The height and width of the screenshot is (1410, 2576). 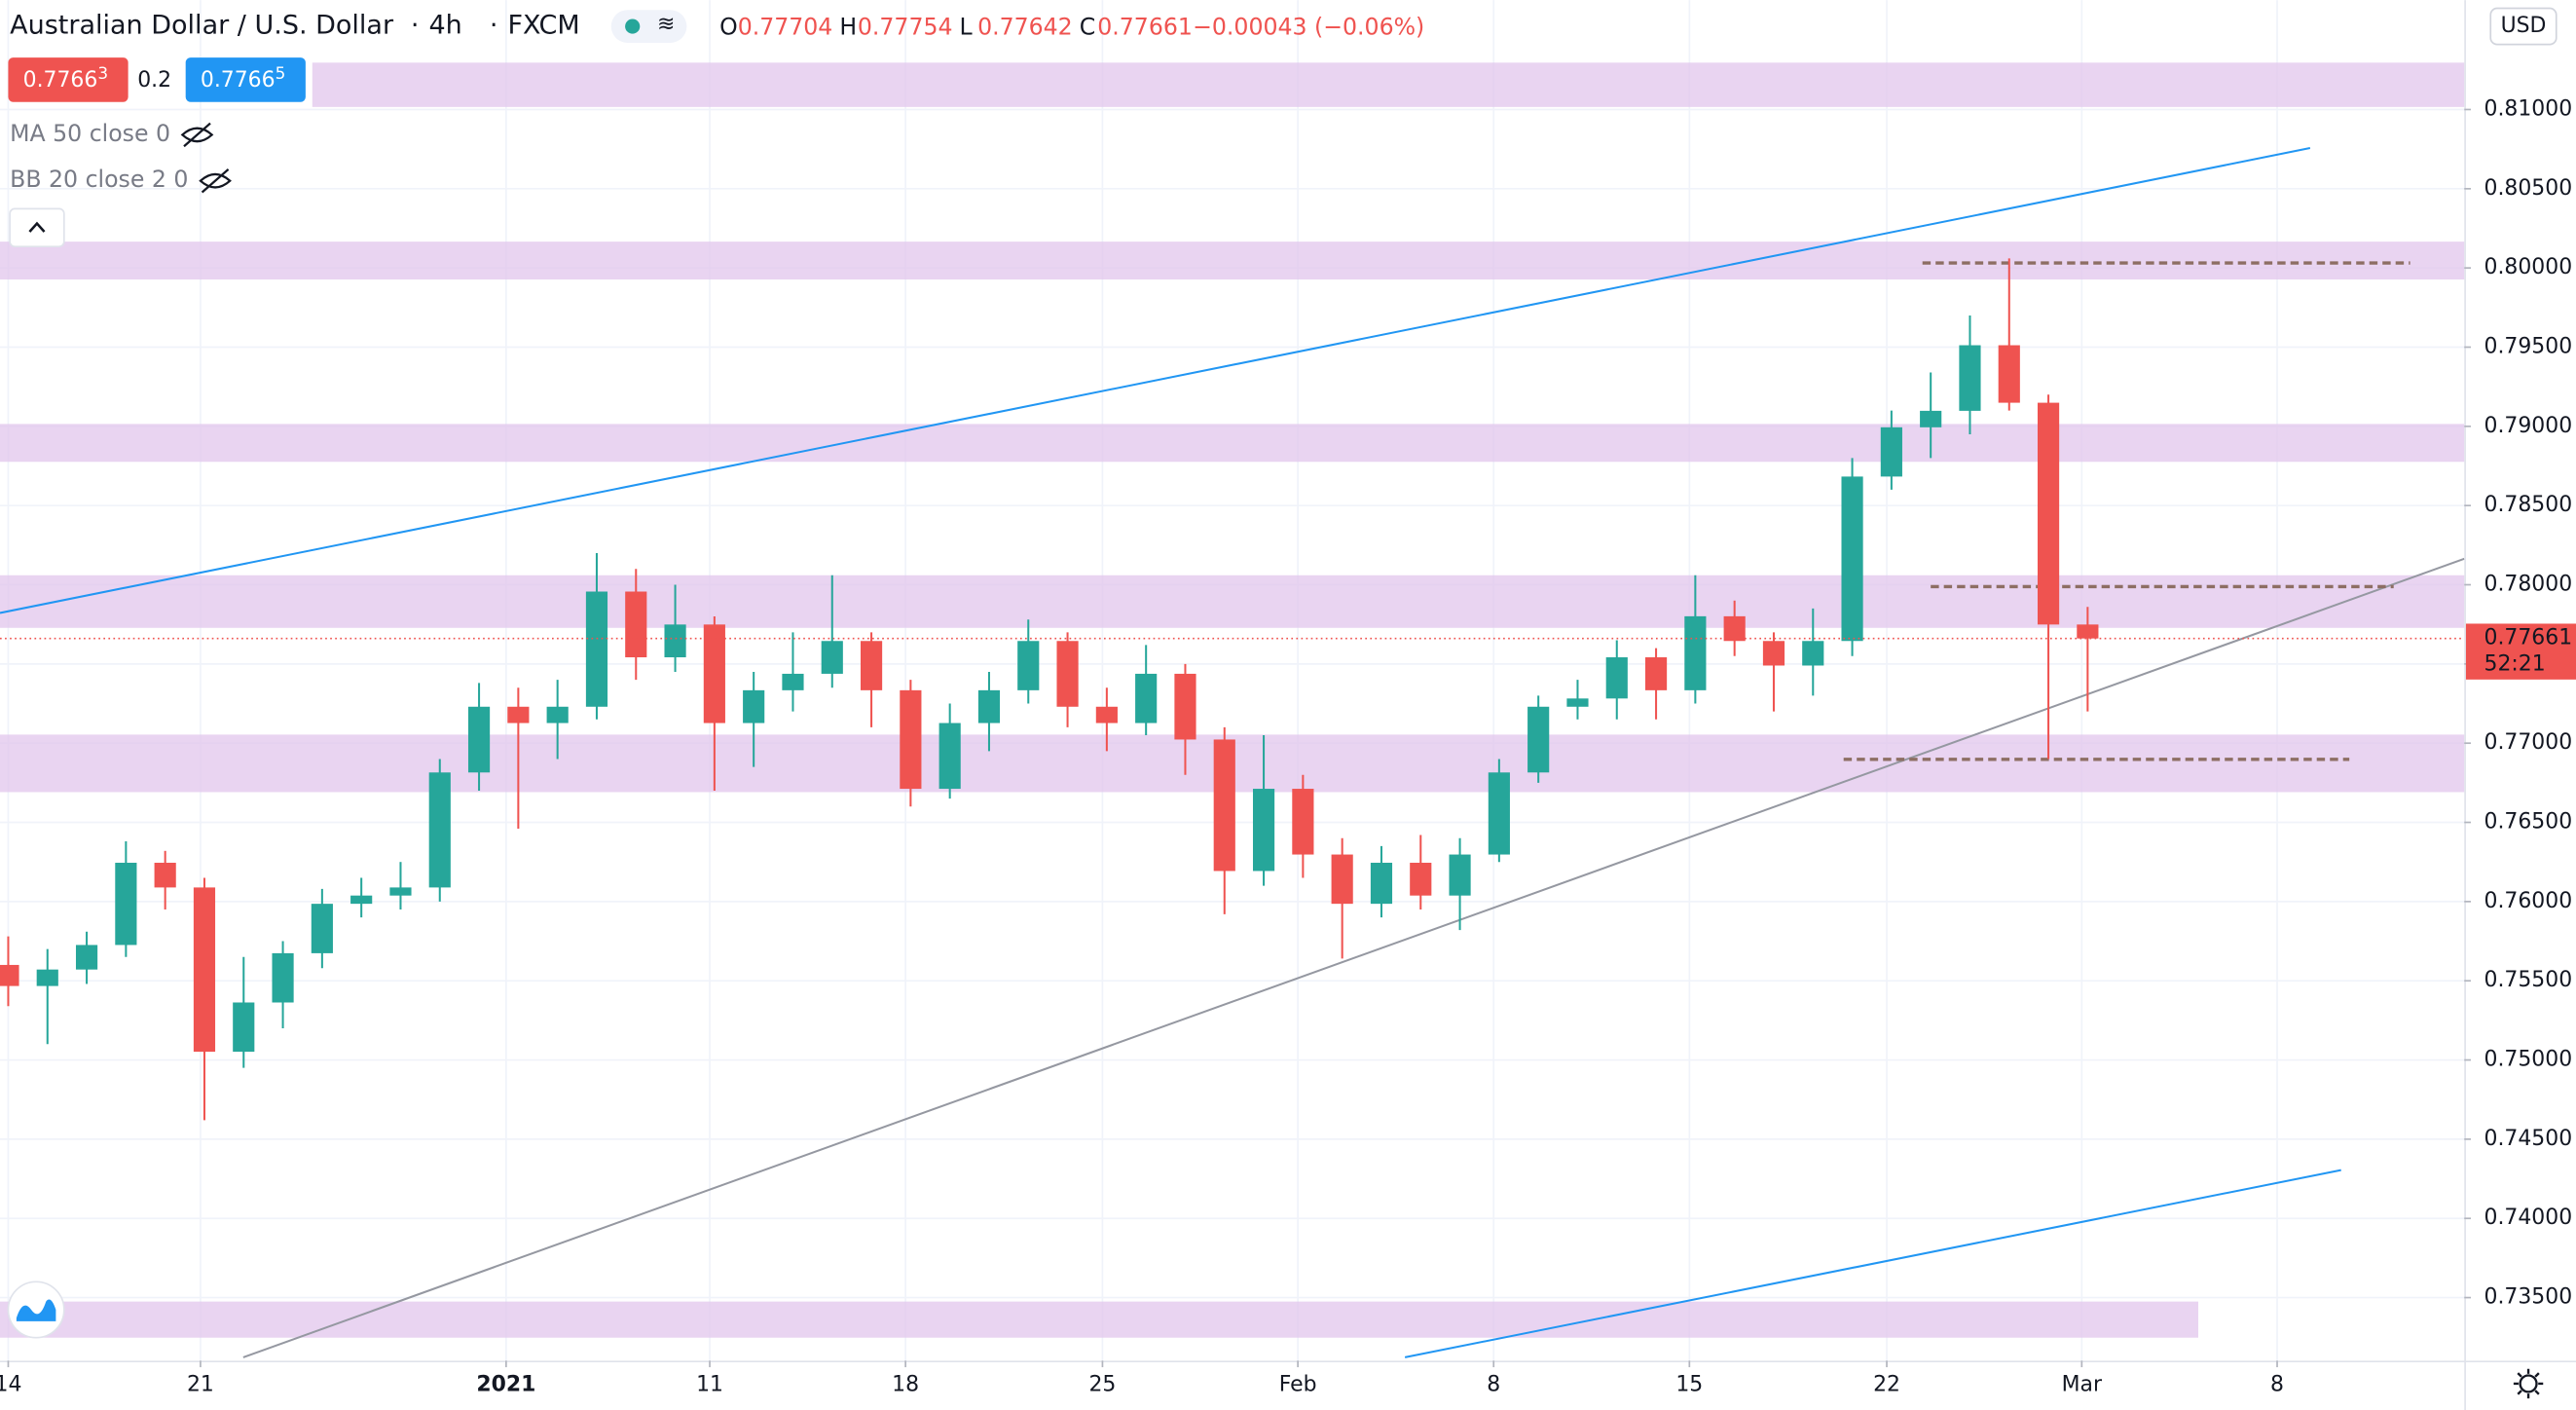 I want to click on y-tick-label: 0.75500, so click(x=2528, y=980).